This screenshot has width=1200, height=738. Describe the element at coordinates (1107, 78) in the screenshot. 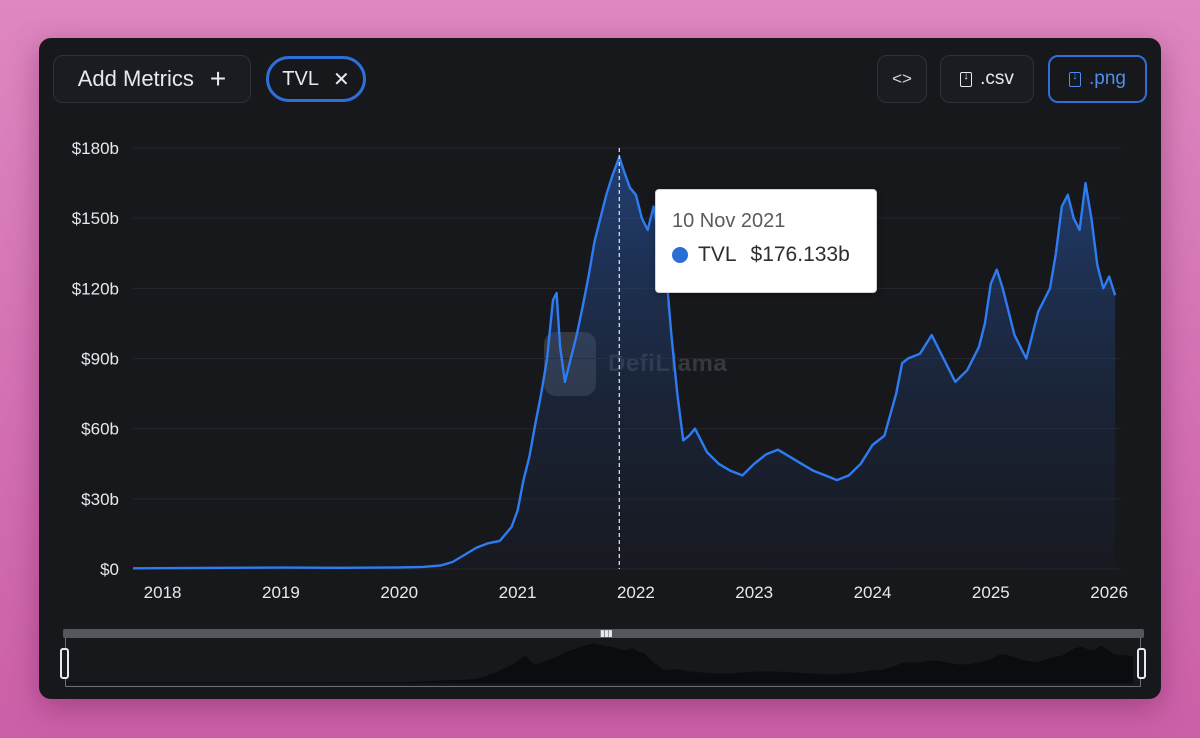

I see `png-label: .png` at that location.